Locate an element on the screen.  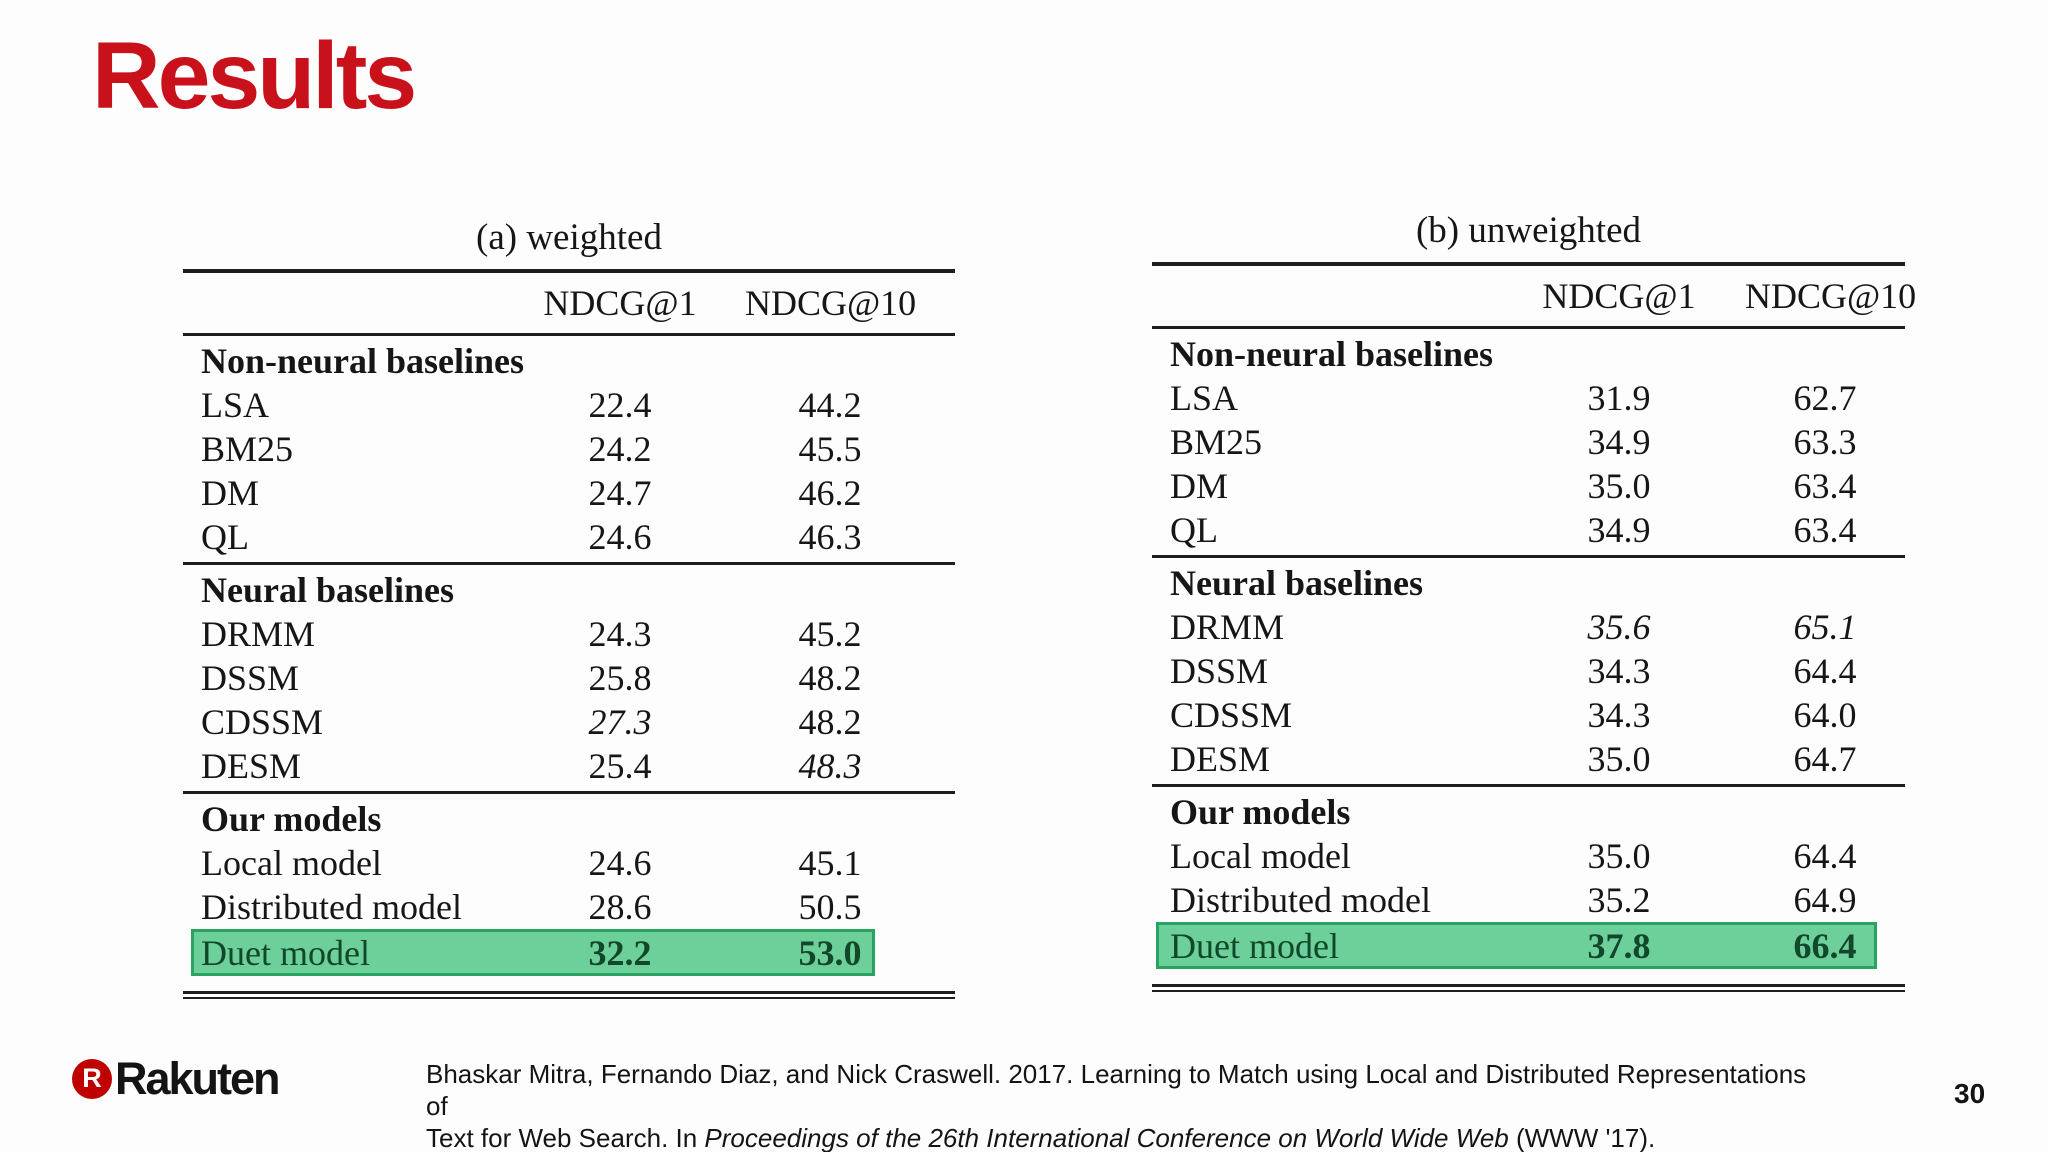
table-row: LSA 31.9 62.7 is located at coordinates (1528, 398).